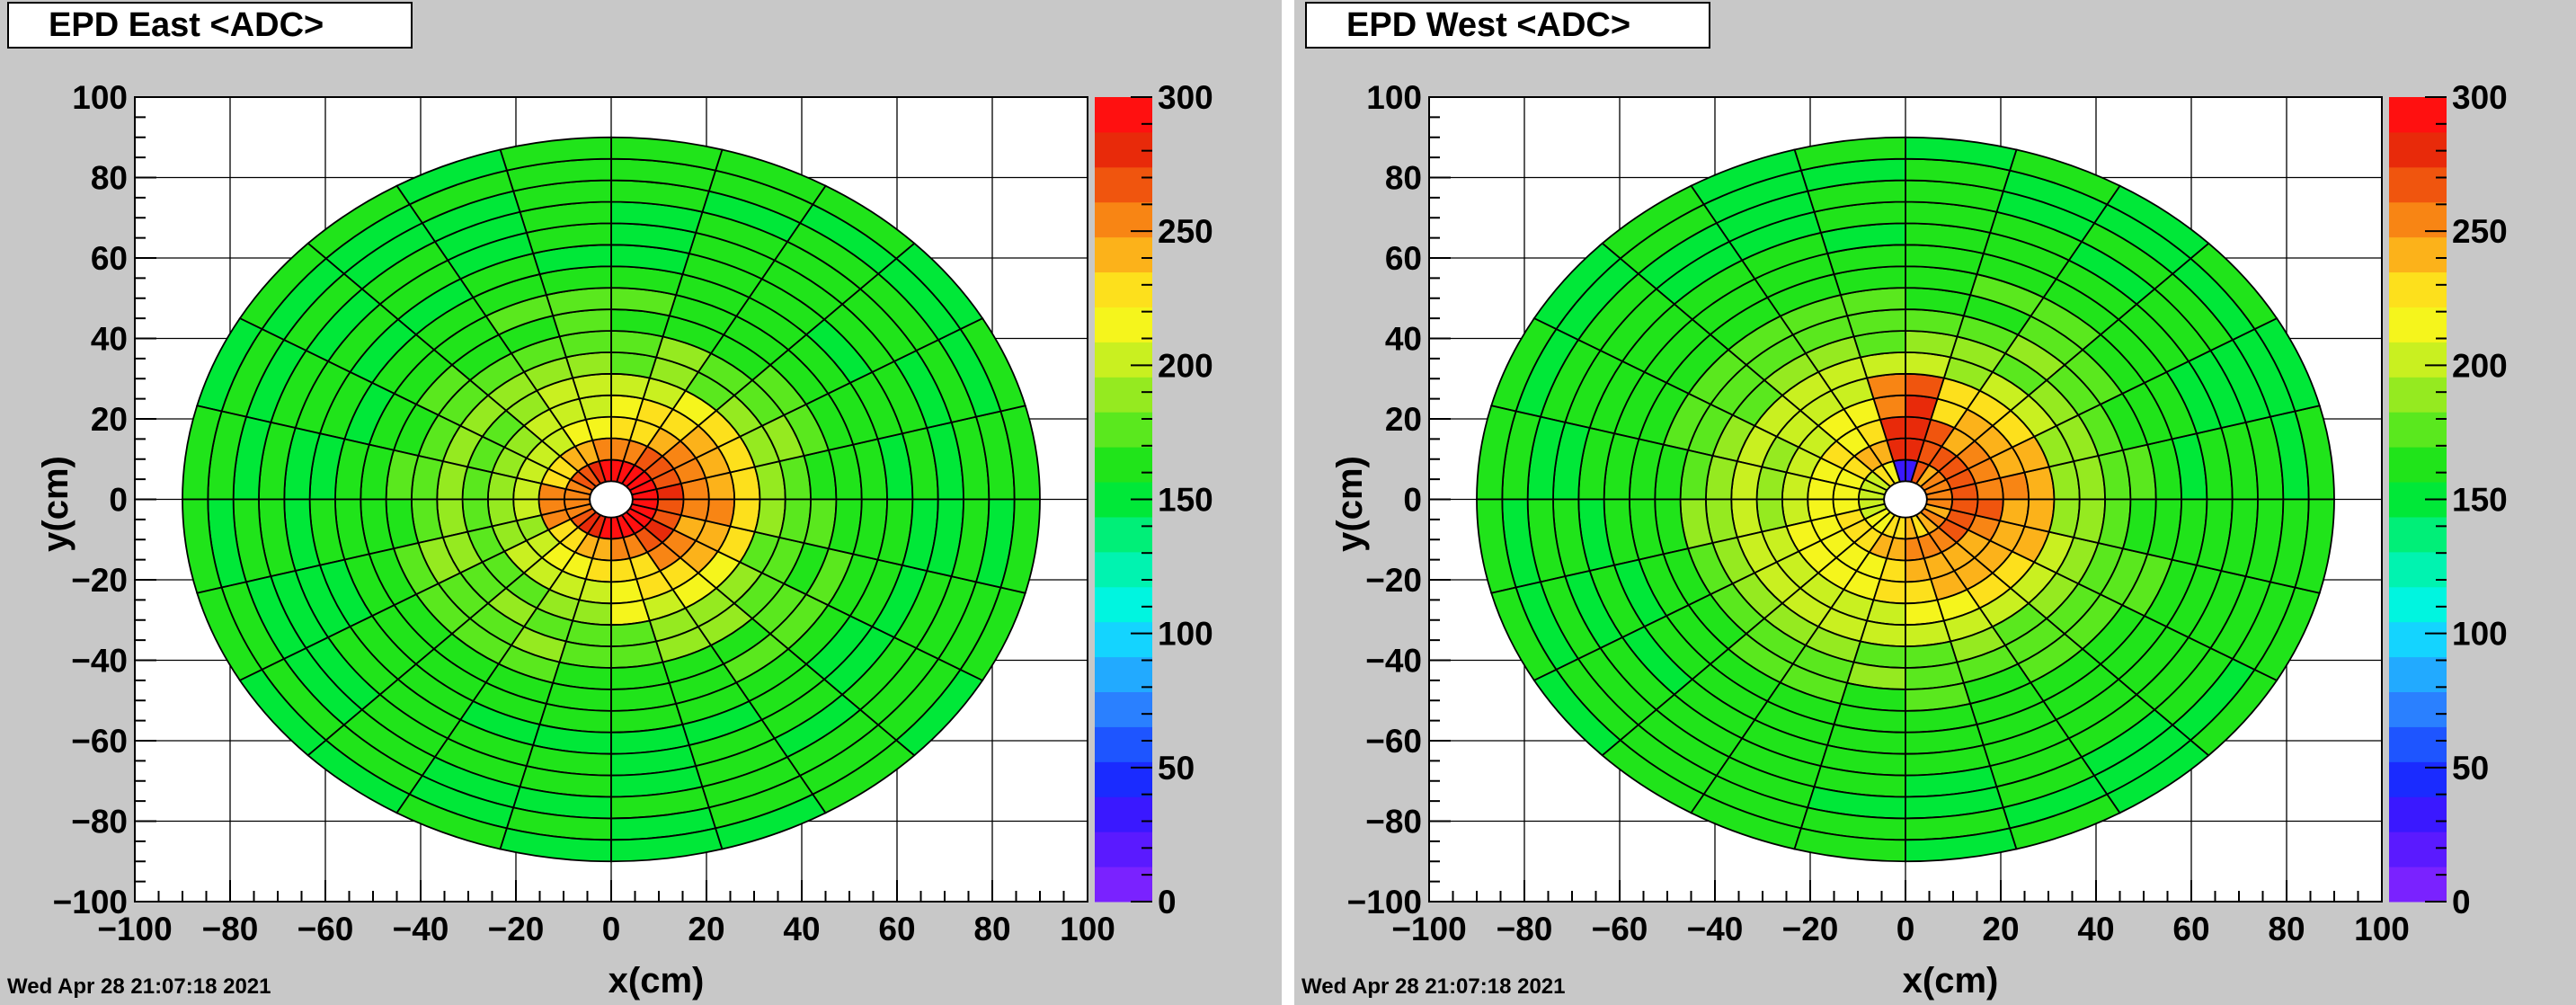 This screenshot has height=1005, width=2576. Describe the element at coordinates (326, 929) in the screenshot. I see `x-tick-label: −60` at that location.